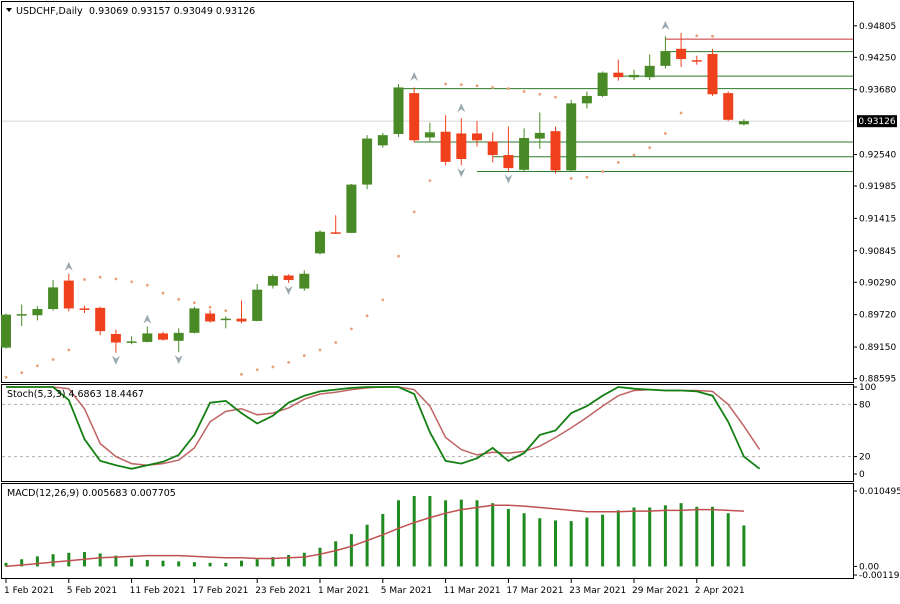 The height and width of the screenshot is (604, 900). What do you see at coordinates (472, 591) in the screenshot?
I see `date-label: 11 Mar 2021` at bounding box center [472, 591].